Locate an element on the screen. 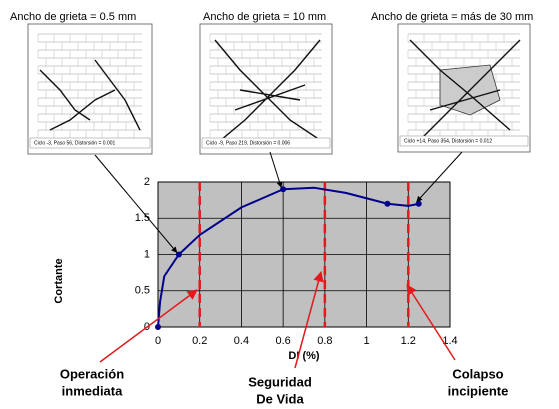  annotation: inmediata is located at coordinates (92, 390).